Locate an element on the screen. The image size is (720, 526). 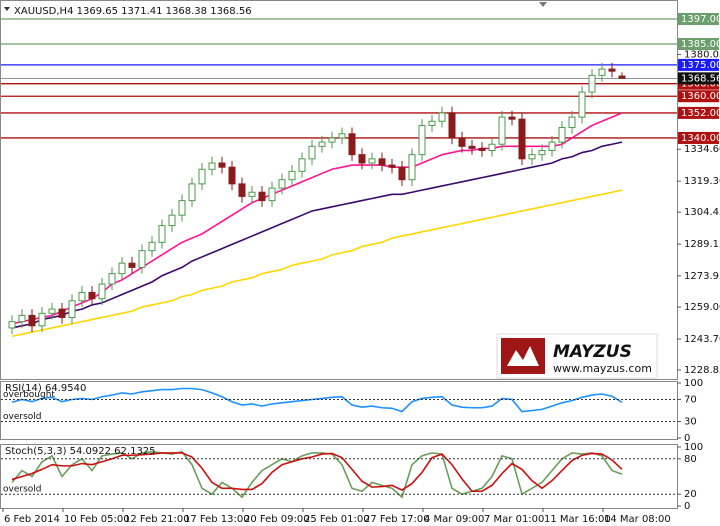
logo-icon is located at coordinates (523, 356).